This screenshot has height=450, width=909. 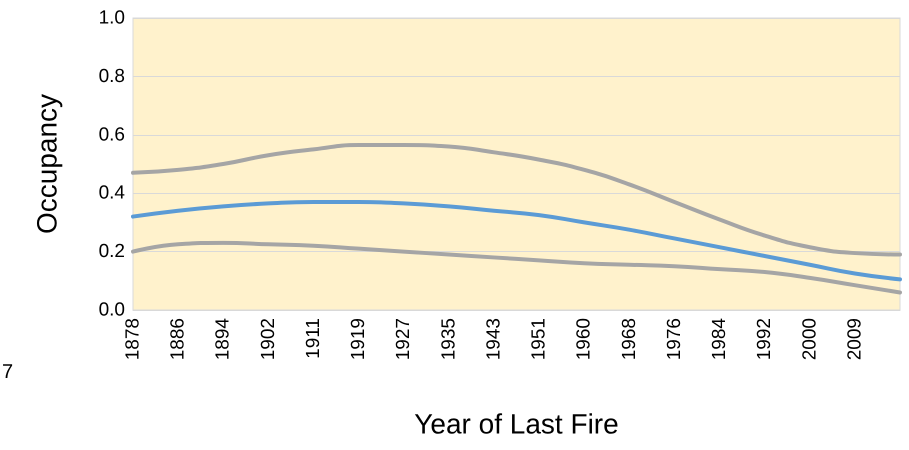 What do you see at coordinates (449, 339) in the screenshot?
I see `x-tick-label: 1935` at bounding box center [449, 339].